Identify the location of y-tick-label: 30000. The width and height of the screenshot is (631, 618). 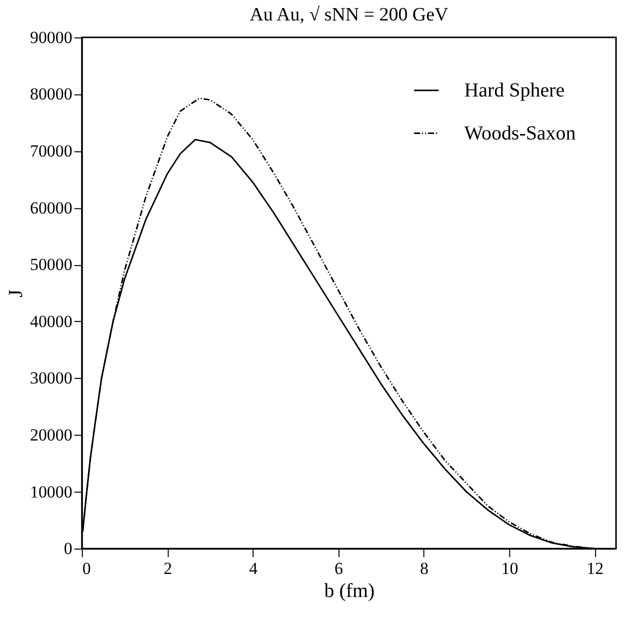
(51, 378).